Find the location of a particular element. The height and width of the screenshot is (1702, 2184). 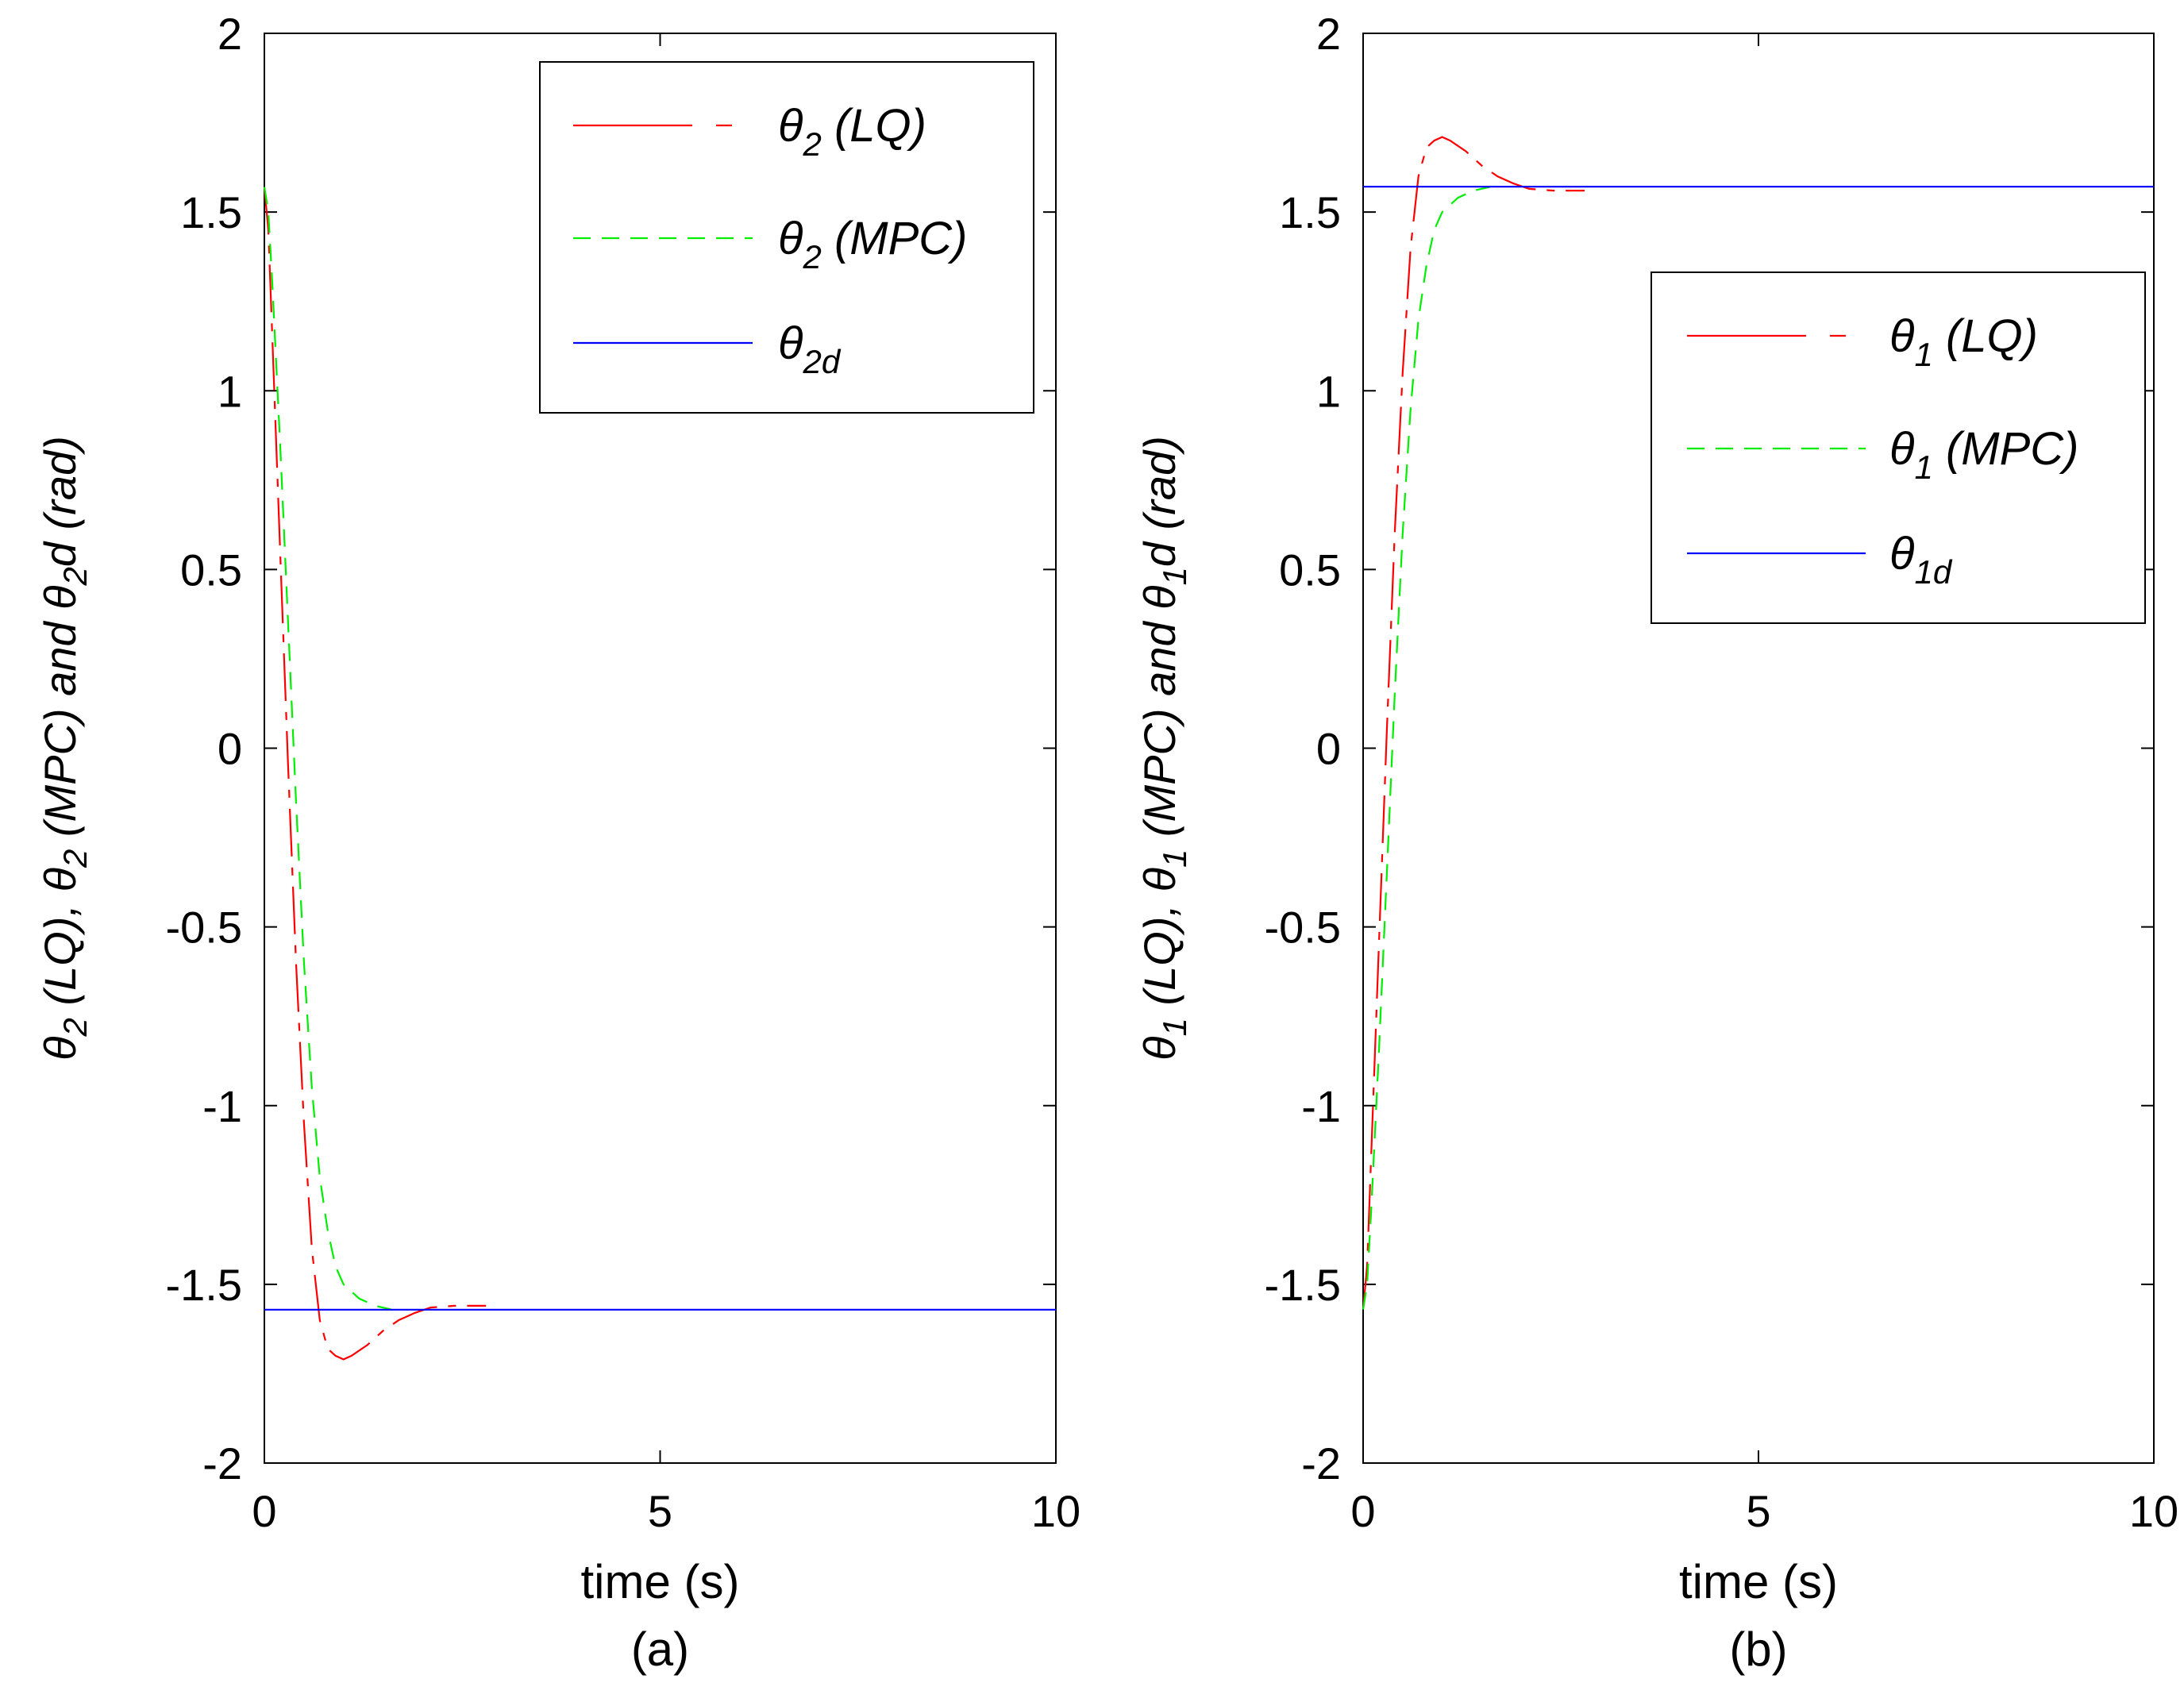

legend: θ2 (LQ)θ2 (MPC)θ2d is located at coordinates (786, 237).